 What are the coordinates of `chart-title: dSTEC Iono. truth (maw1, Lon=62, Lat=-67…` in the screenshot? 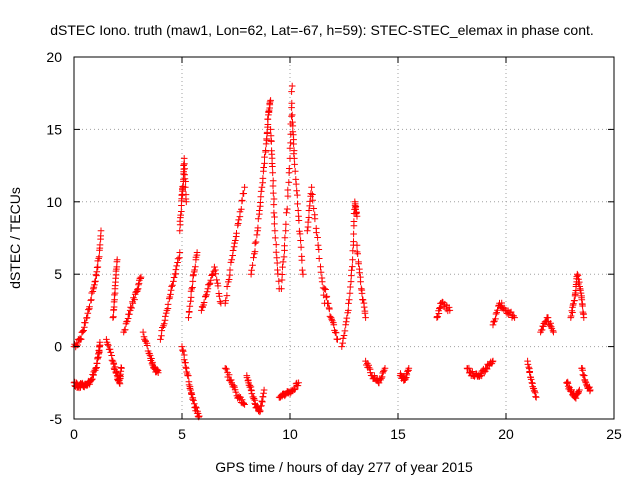 It's located at (322, 30).